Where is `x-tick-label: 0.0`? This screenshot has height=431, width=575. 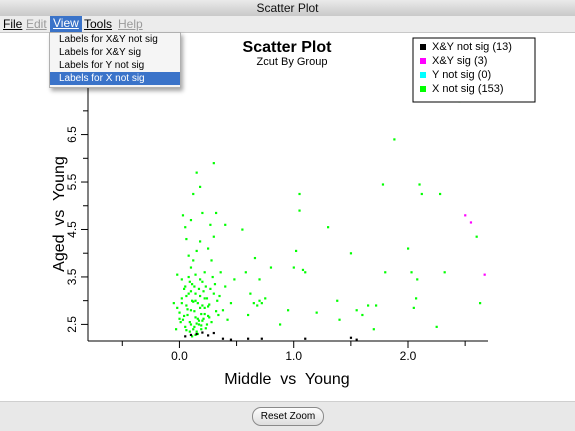
x-tick-label: 0.0 is located at coordinates (179, 356).